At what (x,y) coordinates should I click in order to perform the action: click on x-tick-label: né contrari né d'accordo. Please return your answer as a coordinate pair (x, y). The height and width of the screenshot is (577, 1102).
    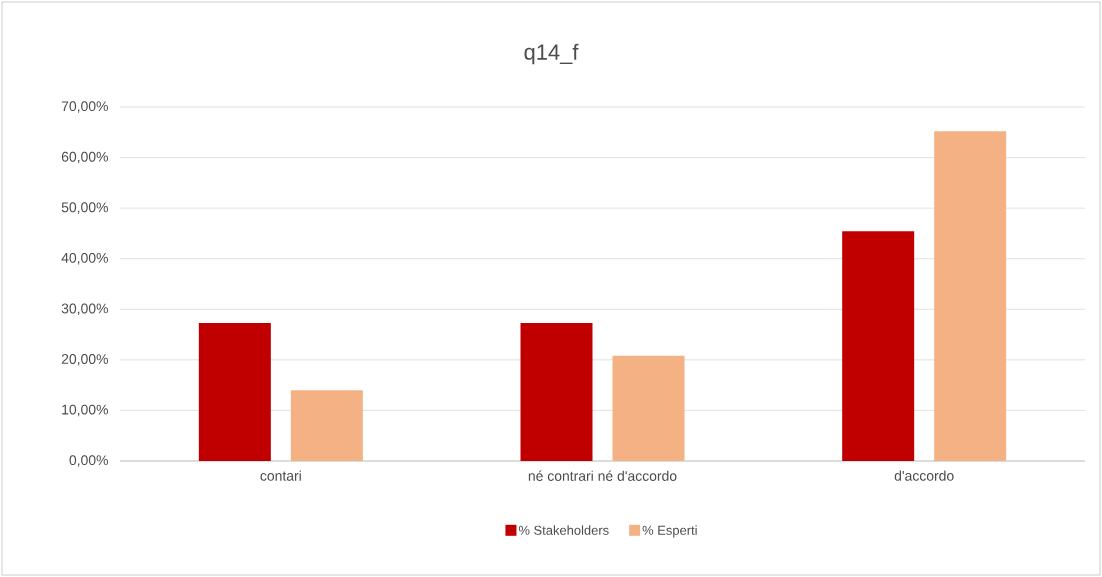
    Looking at the image, I should click on (602, 475).